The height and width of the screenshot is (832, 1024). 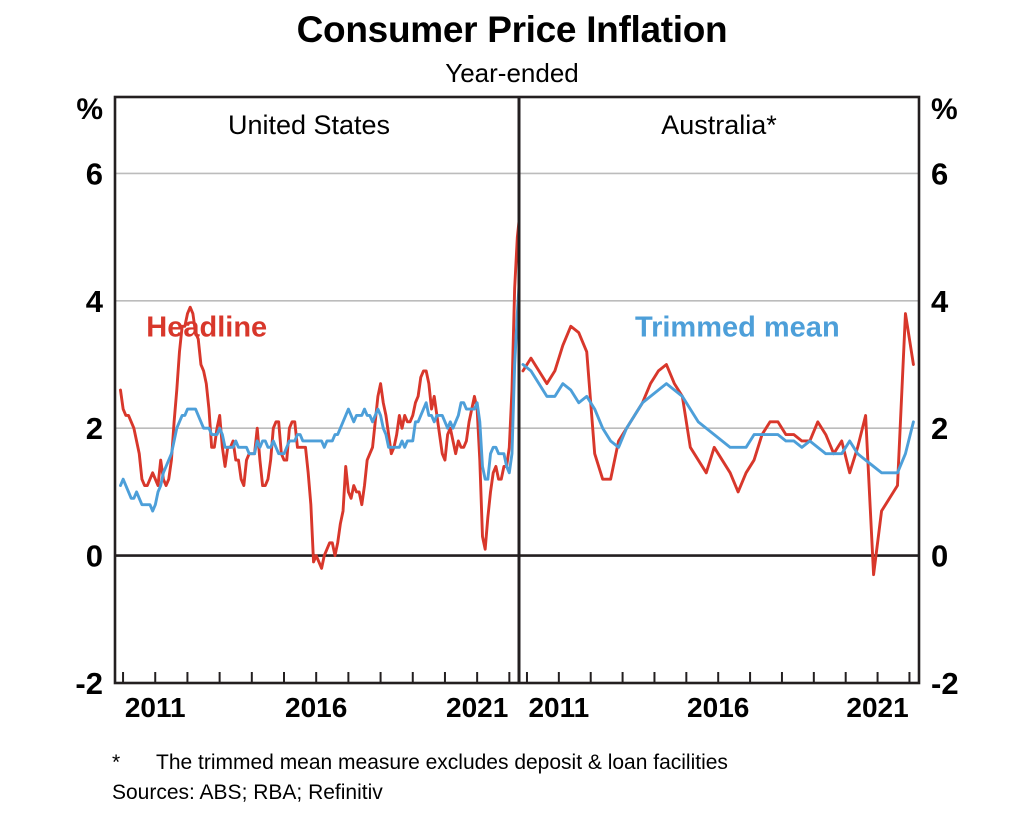 What do you see at coordinates (939, 556) in the screenshot?
I see `y-axis-label-right: 0` at bounding box center [939, 556].